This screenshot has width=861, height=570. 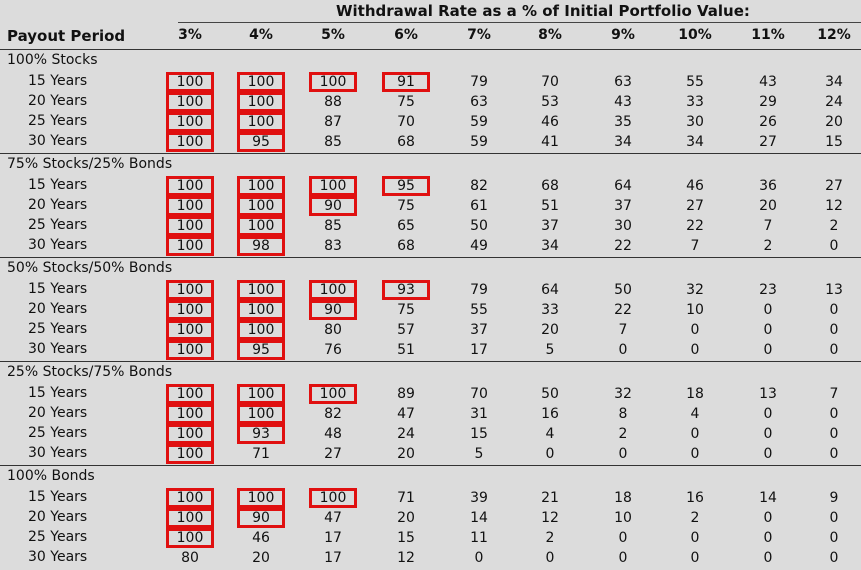 I want to click on section-label: 100% Bonds, so click(x=51, y=476).